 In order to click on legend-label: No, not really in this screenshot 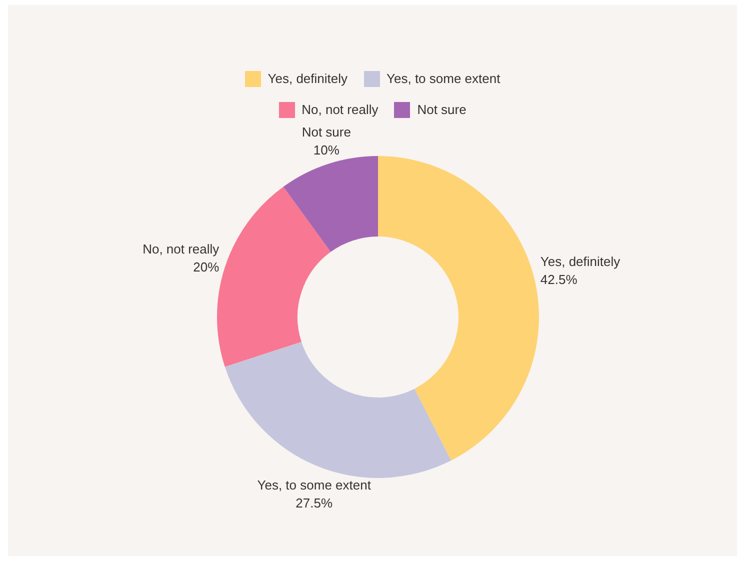, I will do `click(340, 109)`.